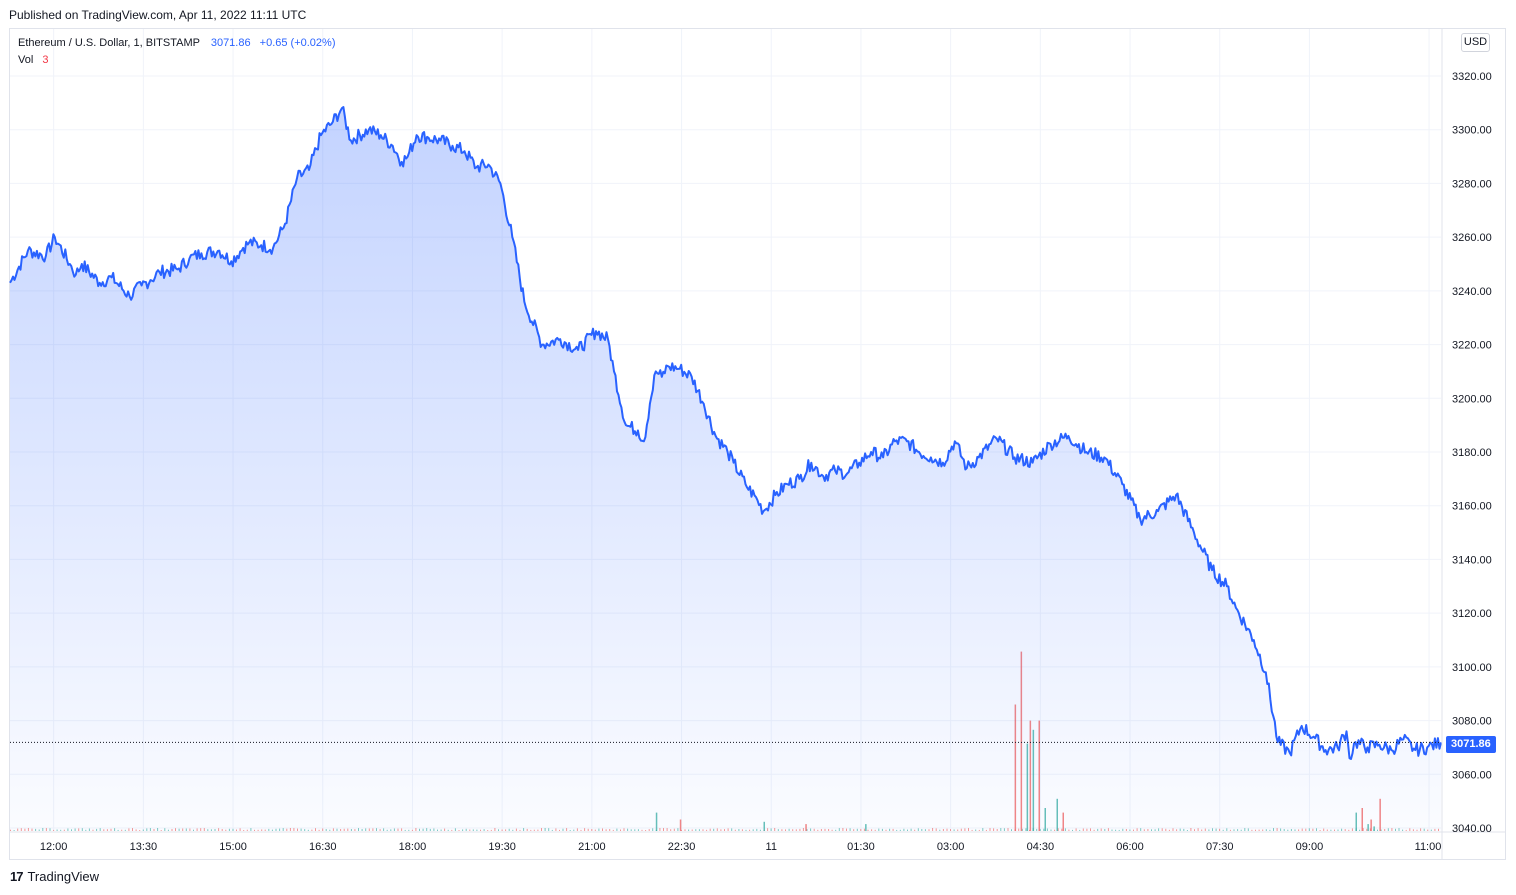 The height and width of the screenshot is (895, 1516). I want to click on currency-button: USD, so click(1475, 42).